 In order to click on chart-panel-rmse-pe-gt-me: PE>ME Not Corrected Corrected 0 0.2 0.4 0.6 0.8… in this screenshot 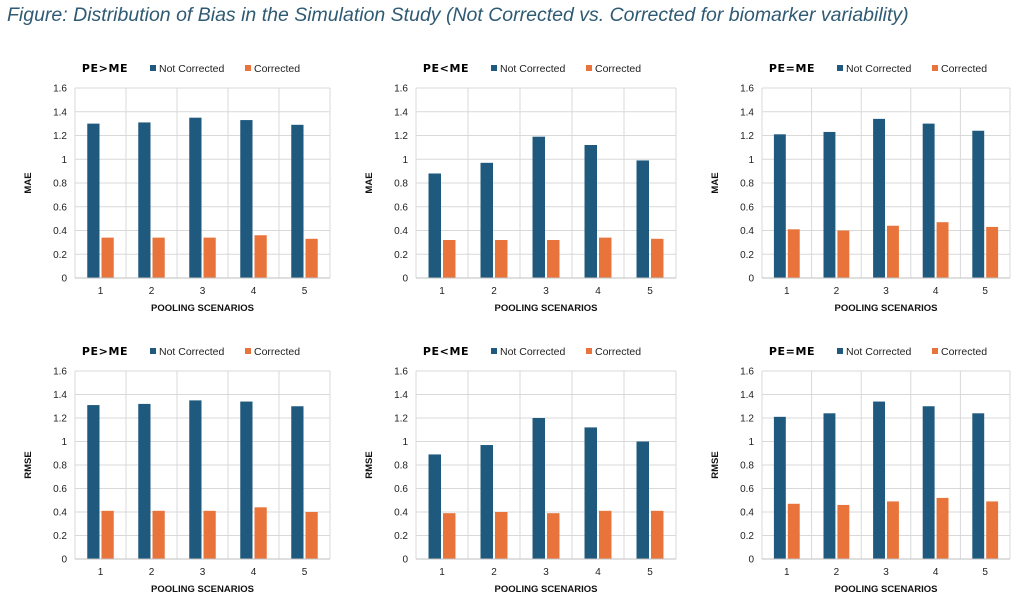, I will do `click(173, 469)`.